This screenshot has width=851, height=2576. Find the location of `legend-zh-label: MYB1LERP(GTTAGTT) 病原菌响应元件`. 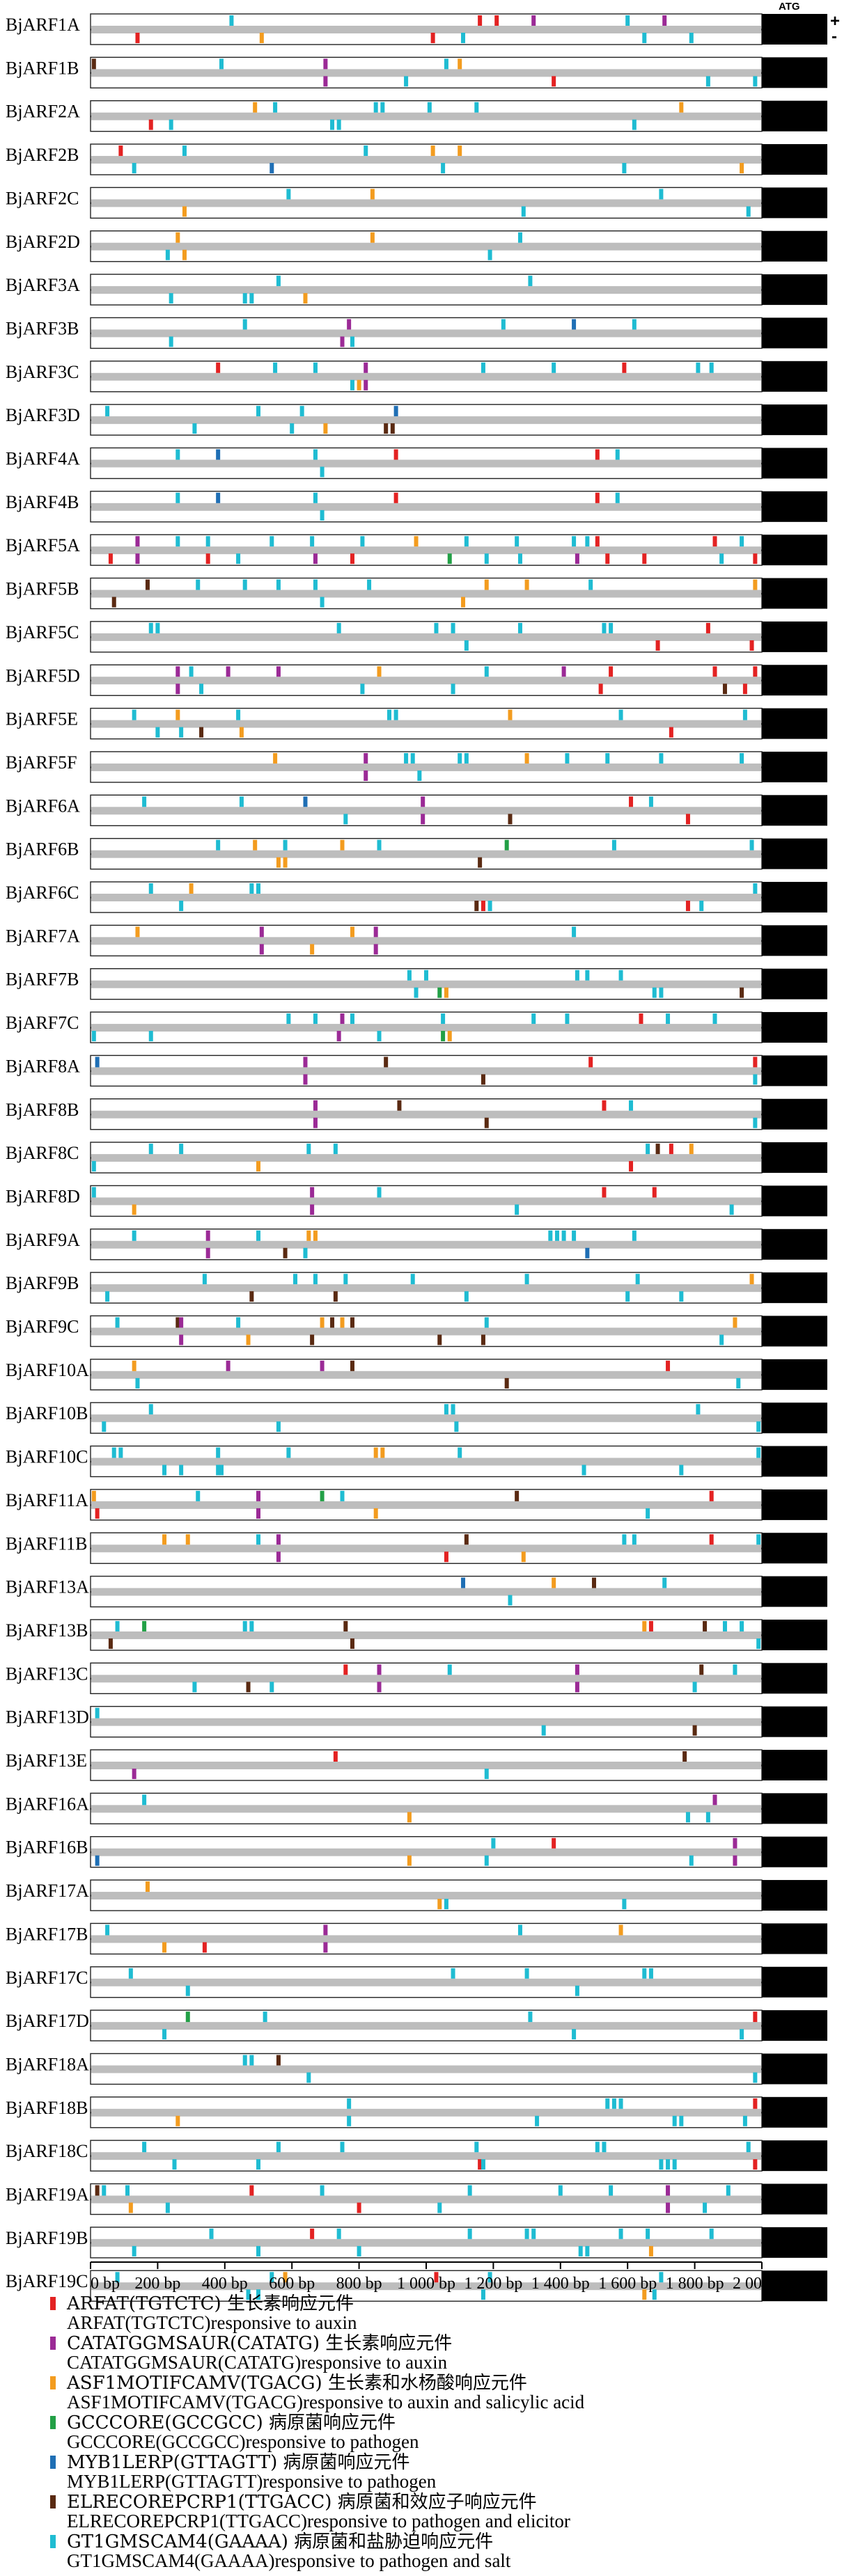

legend-zh-label: MYB1LERP(GTTAGTT) 病原菌响应元件 is located at coordinates (238, 2462).